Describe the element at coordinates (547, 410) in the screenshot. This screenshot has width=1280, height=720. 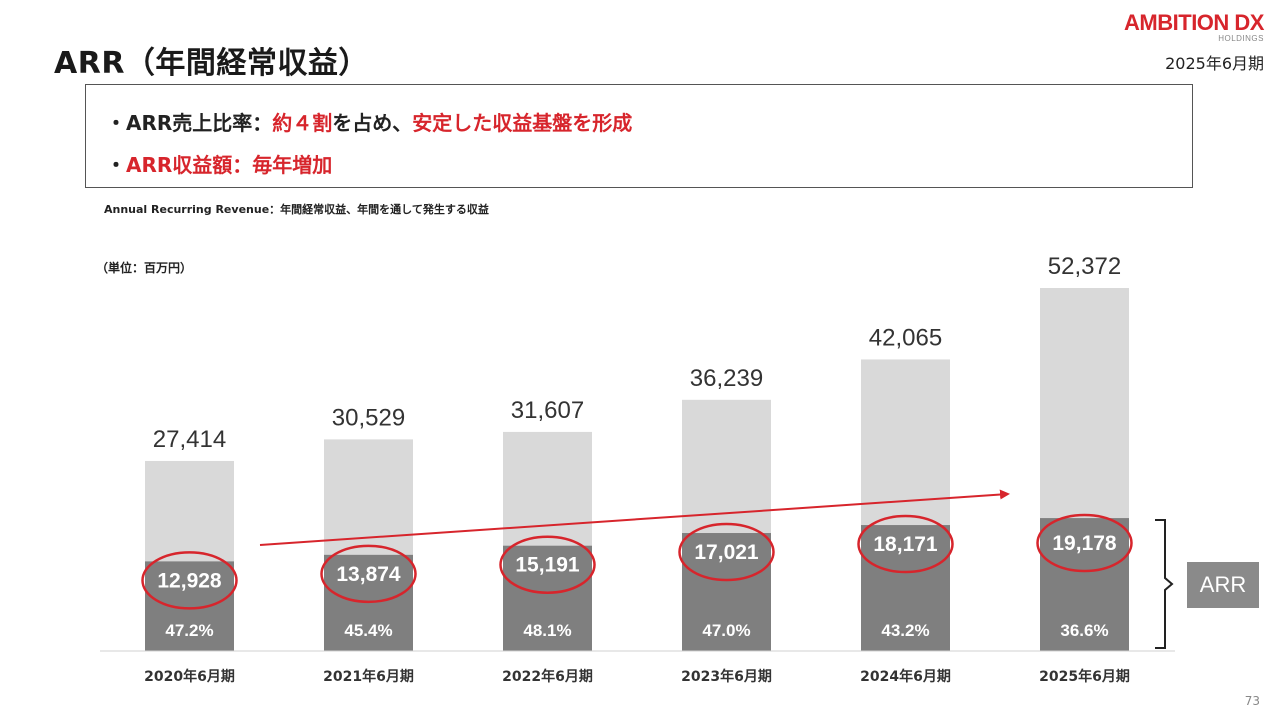
I see `total-value-label: 31,607` at that location.